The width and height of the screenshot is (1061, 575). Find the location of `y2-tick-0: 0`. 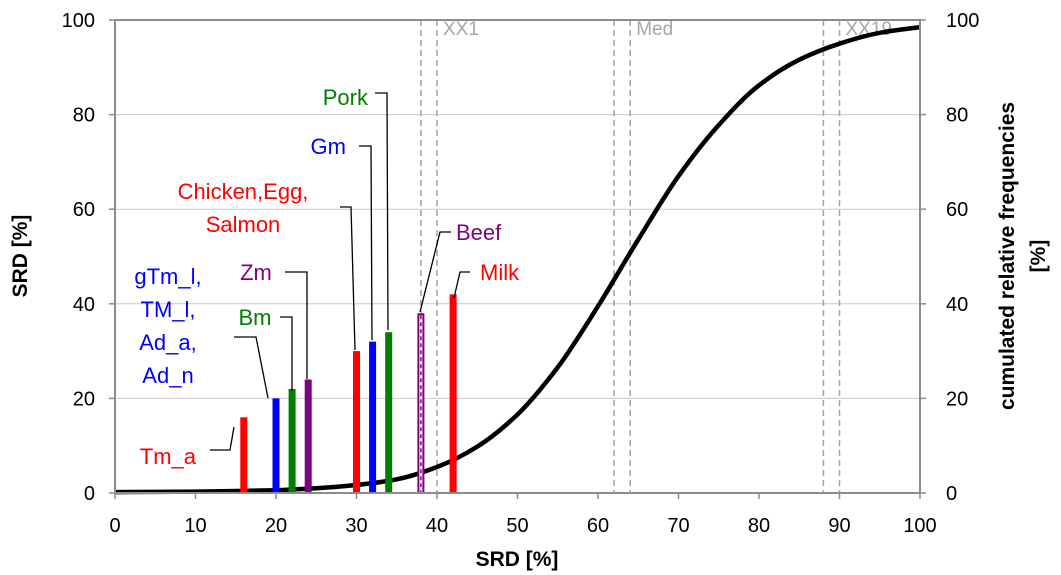

y2-tick-0: 0 is located at coordinates (951, 494).